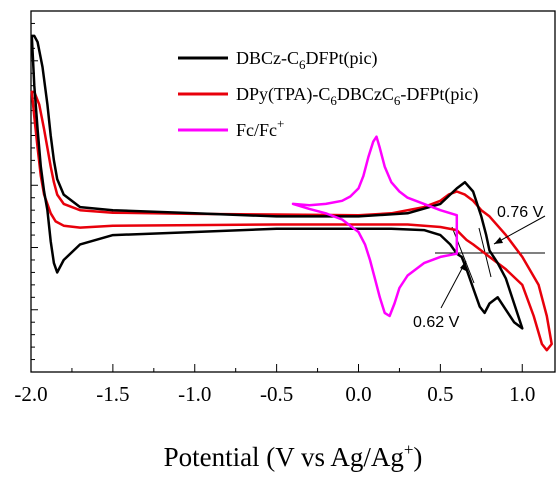 The width and height of the screenshot is (557, 483). Describe the element at coordinates (365, 94) in the screenshot. I see `legend-text-part: DBCzC` at that location.